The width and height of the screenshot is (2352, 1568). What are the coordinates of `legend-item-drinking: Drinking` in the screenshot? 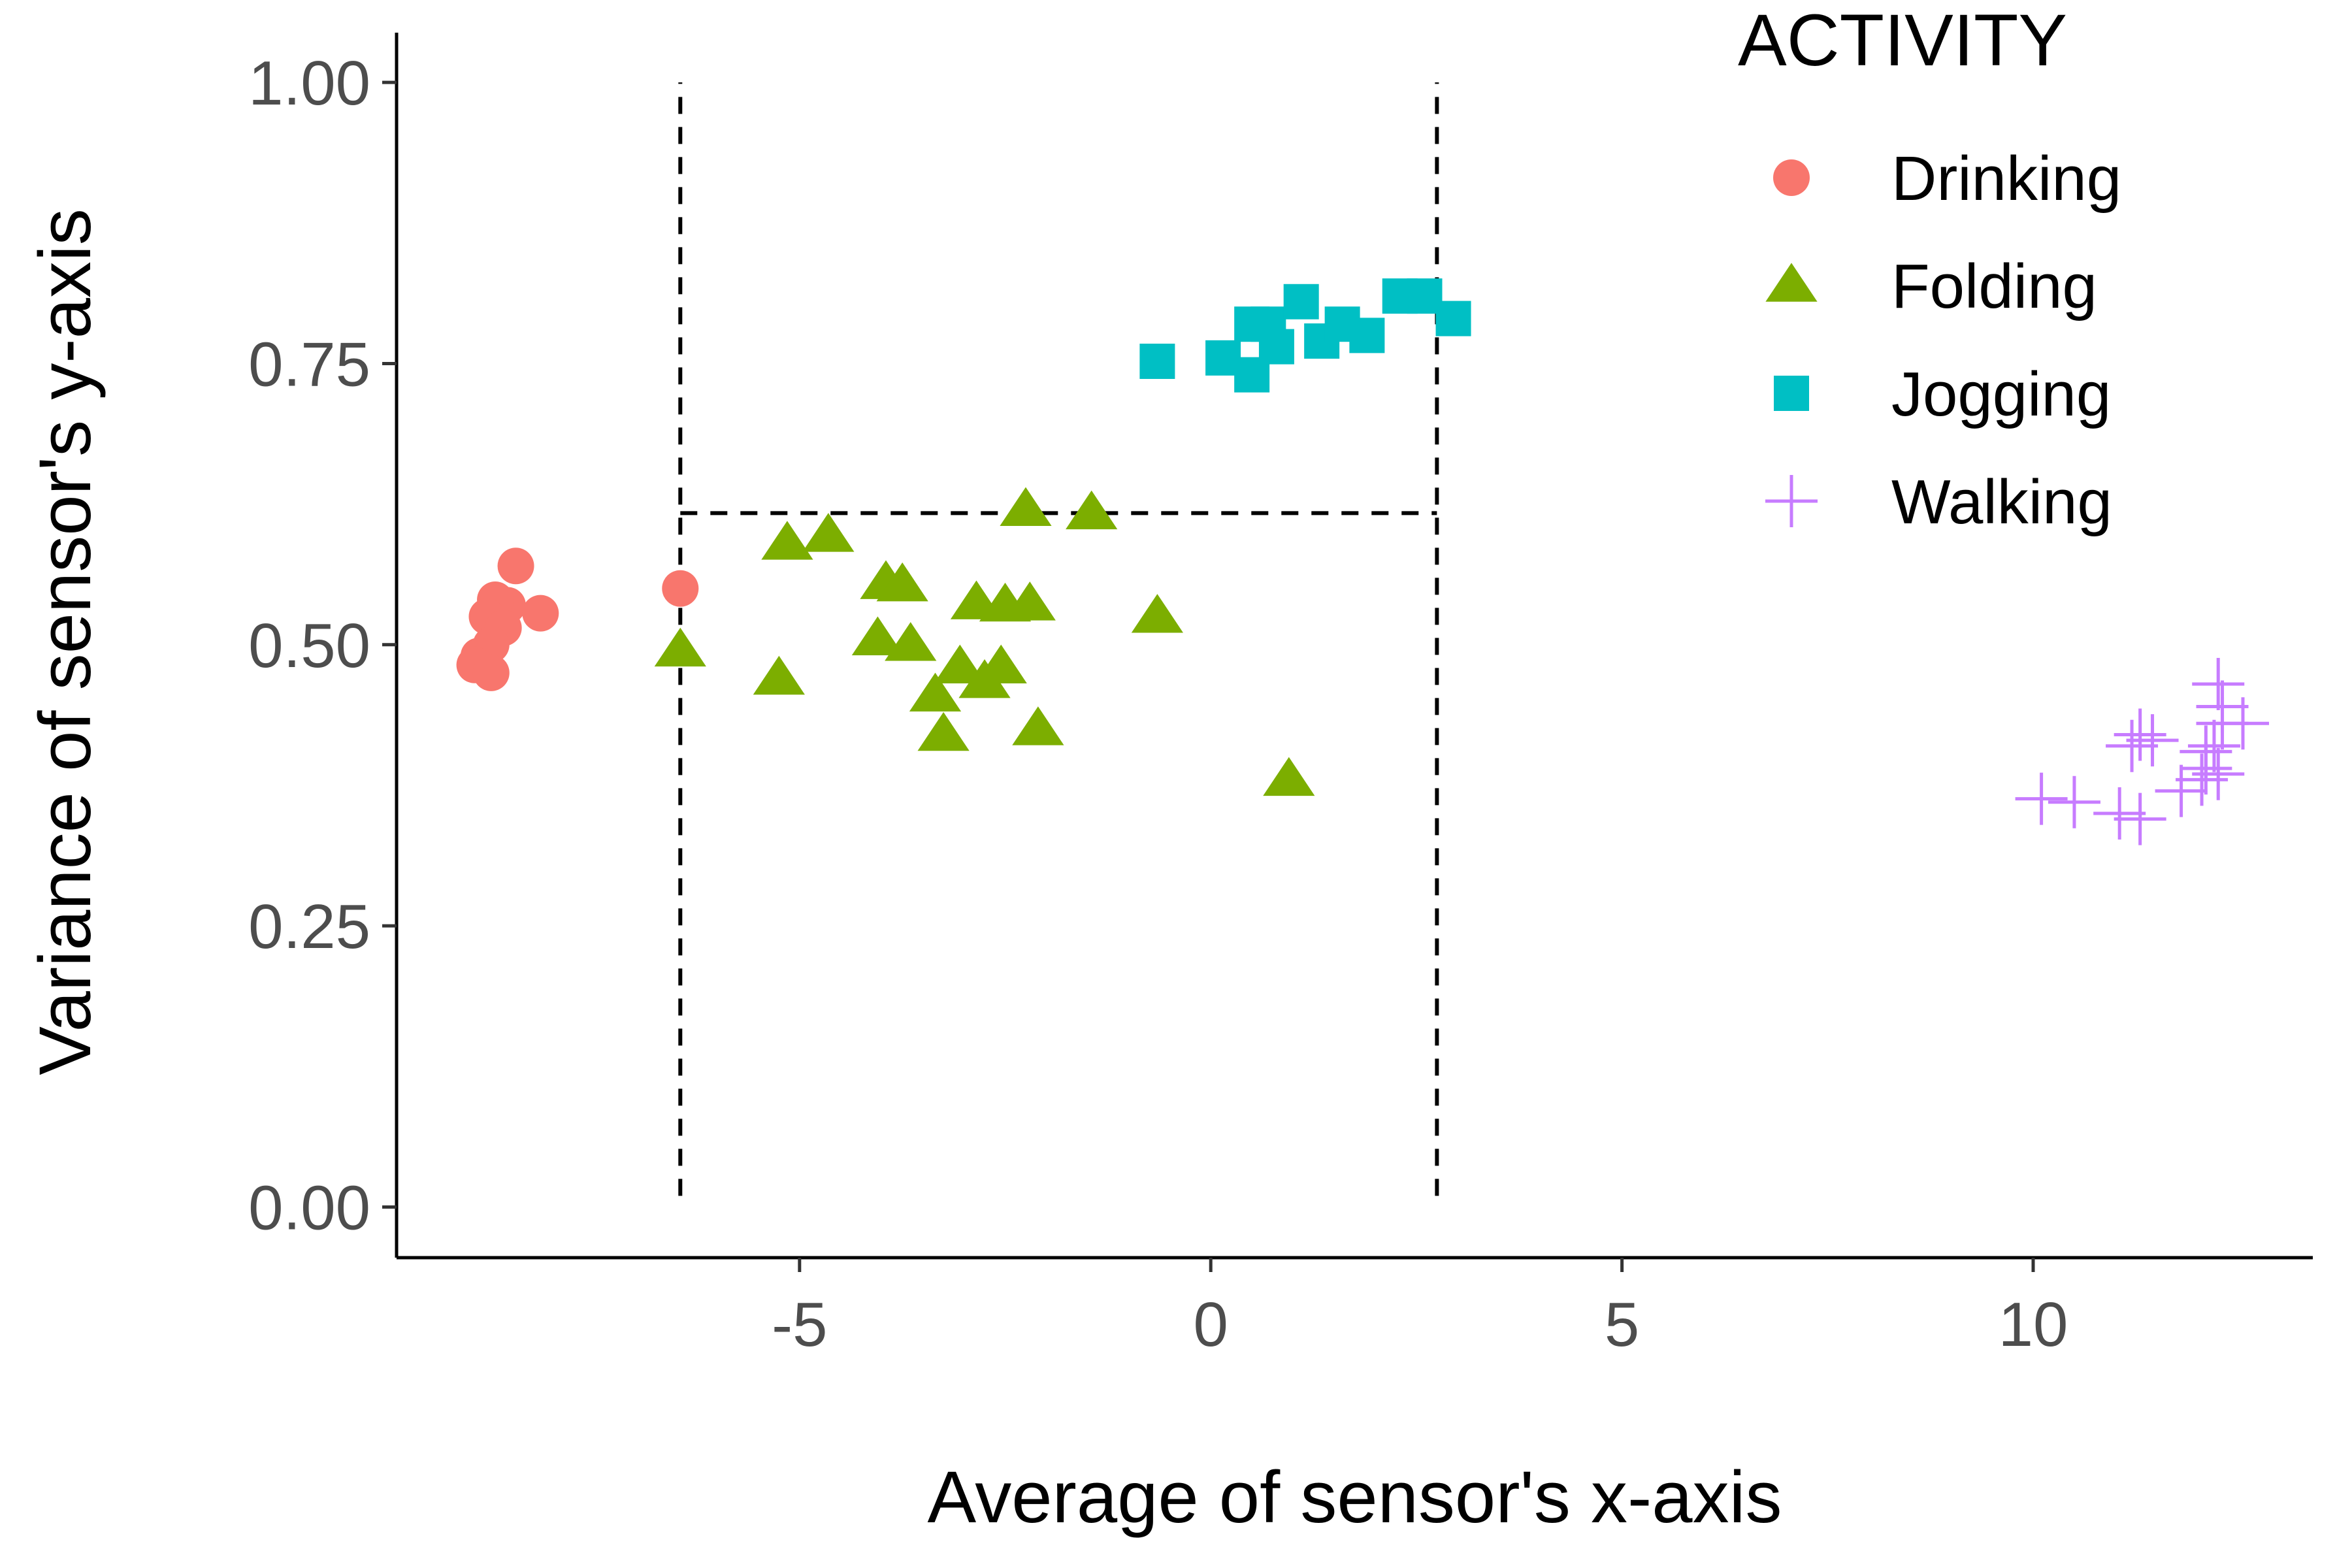 It's located at (1947, 179).